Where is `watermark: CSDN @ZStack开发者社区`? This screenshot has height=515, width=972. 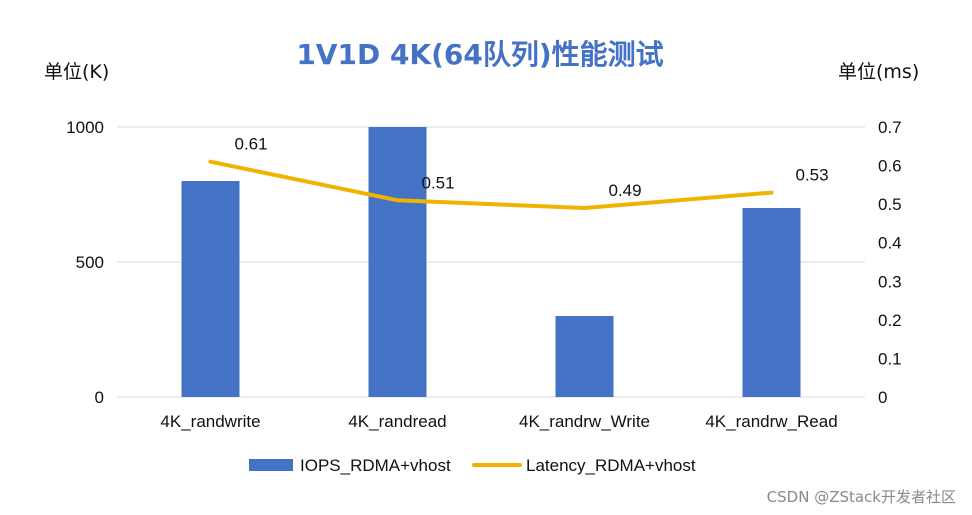 watermark: CSDN @ZStack开发者社区 is located at coordinates (861, 497).